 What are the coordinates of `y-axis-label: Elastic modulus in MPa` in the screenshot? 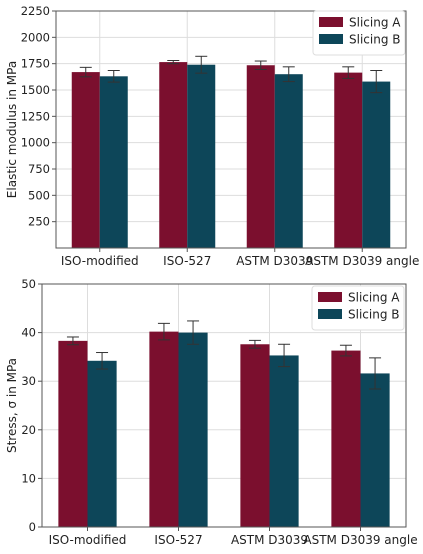 It's located at (12, 129).